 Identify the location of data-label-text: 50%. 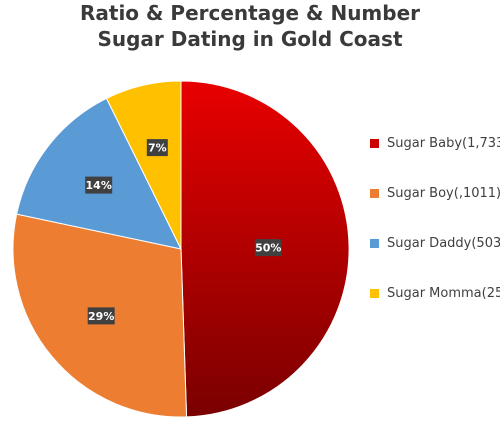
(268, 248).